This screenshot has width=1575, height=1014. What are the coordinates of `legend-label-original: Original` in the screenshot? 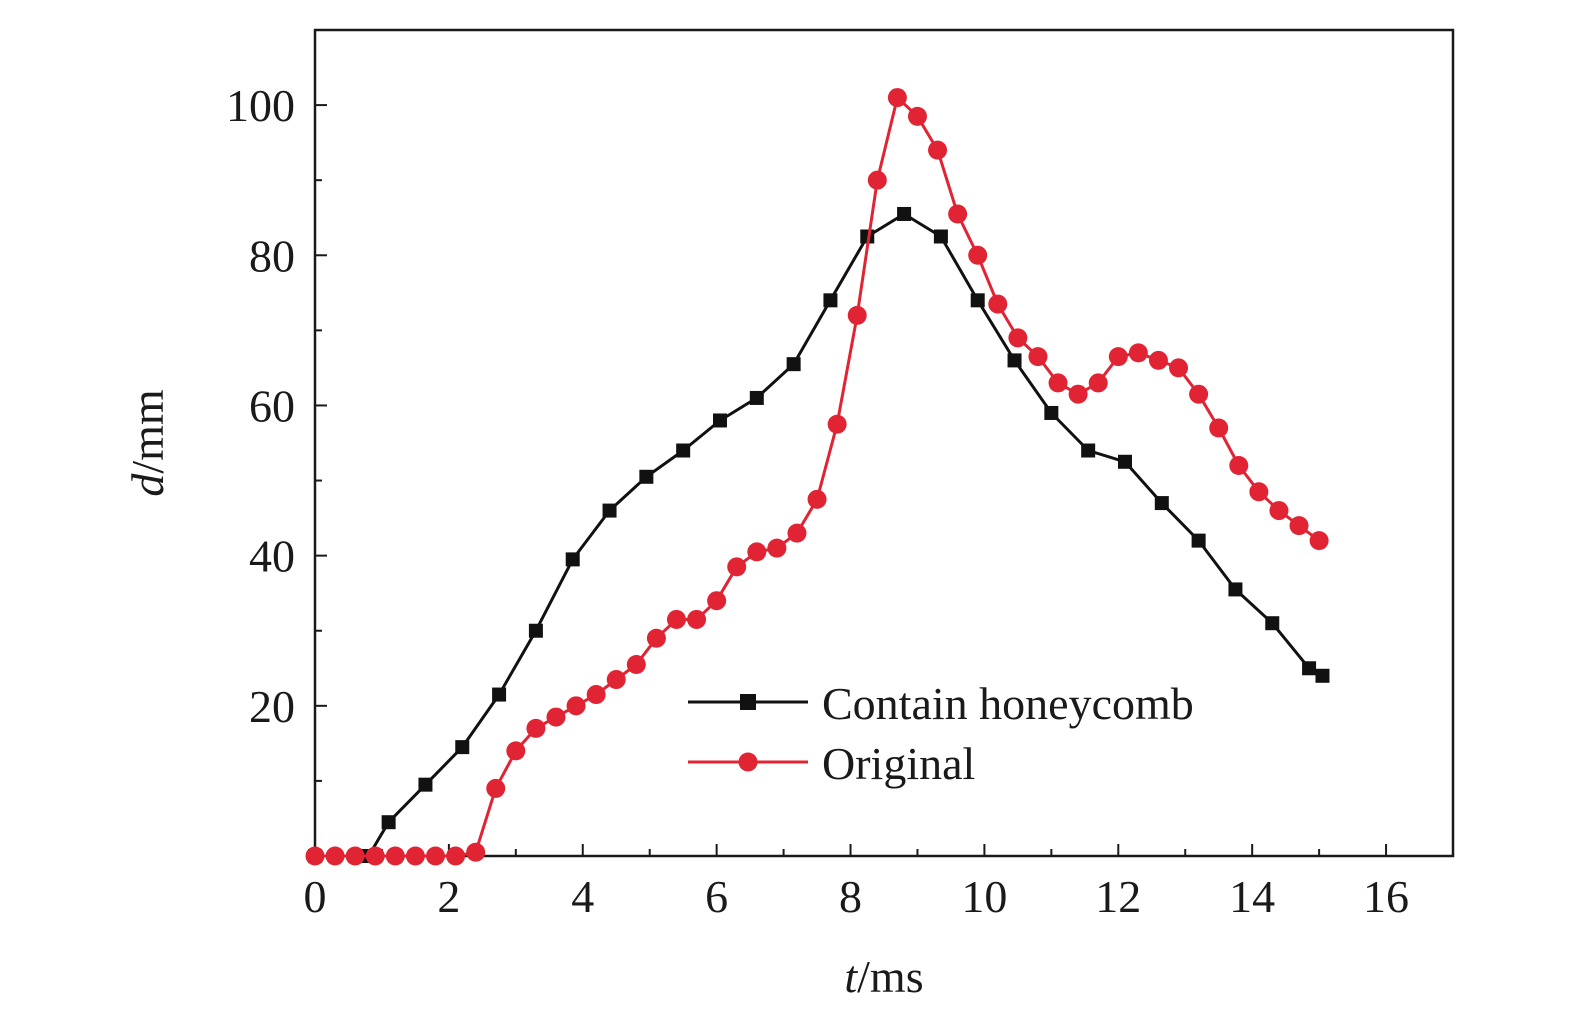 It's located at (898, 763).